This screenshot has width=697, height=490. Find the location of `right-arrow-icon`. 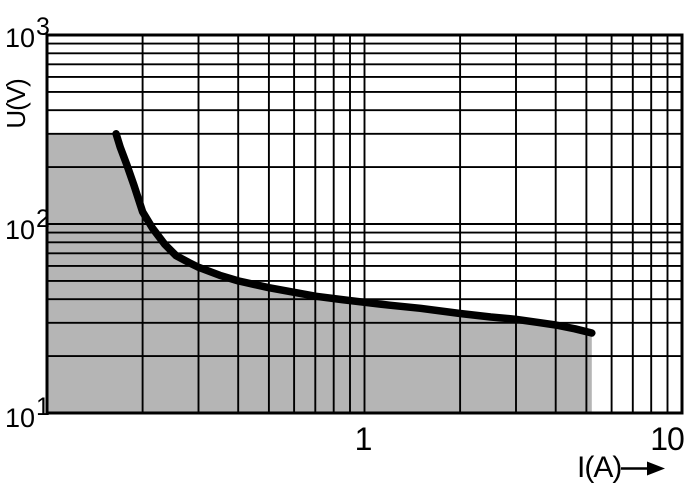

right-arrow-icon is located at coordinates (643, 468).